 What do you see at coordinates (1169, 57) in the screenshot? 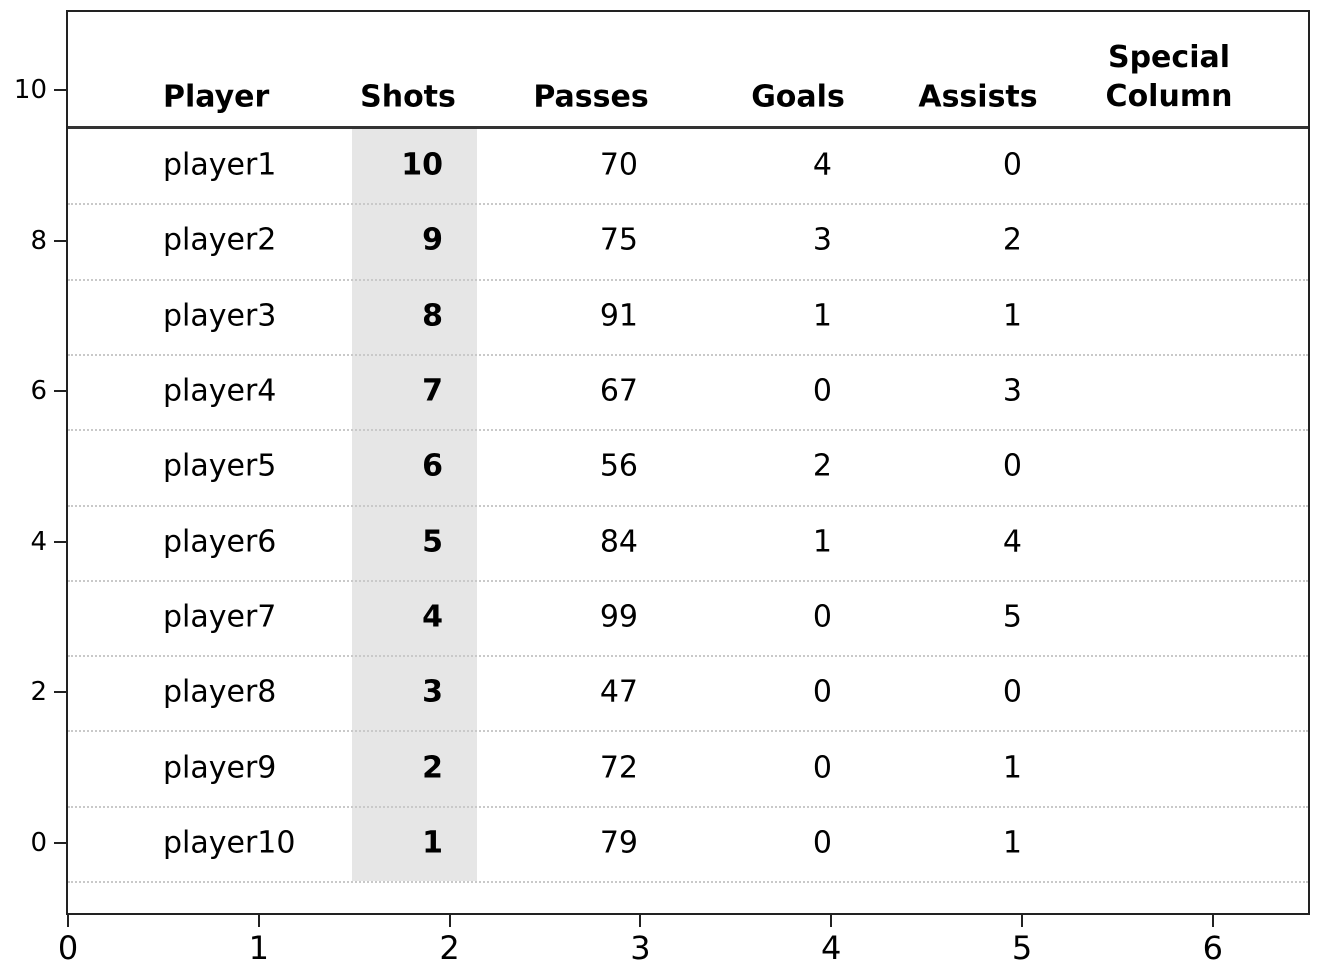
I see `col-header-special-line1: Special` at bounding box center [1169, 57].